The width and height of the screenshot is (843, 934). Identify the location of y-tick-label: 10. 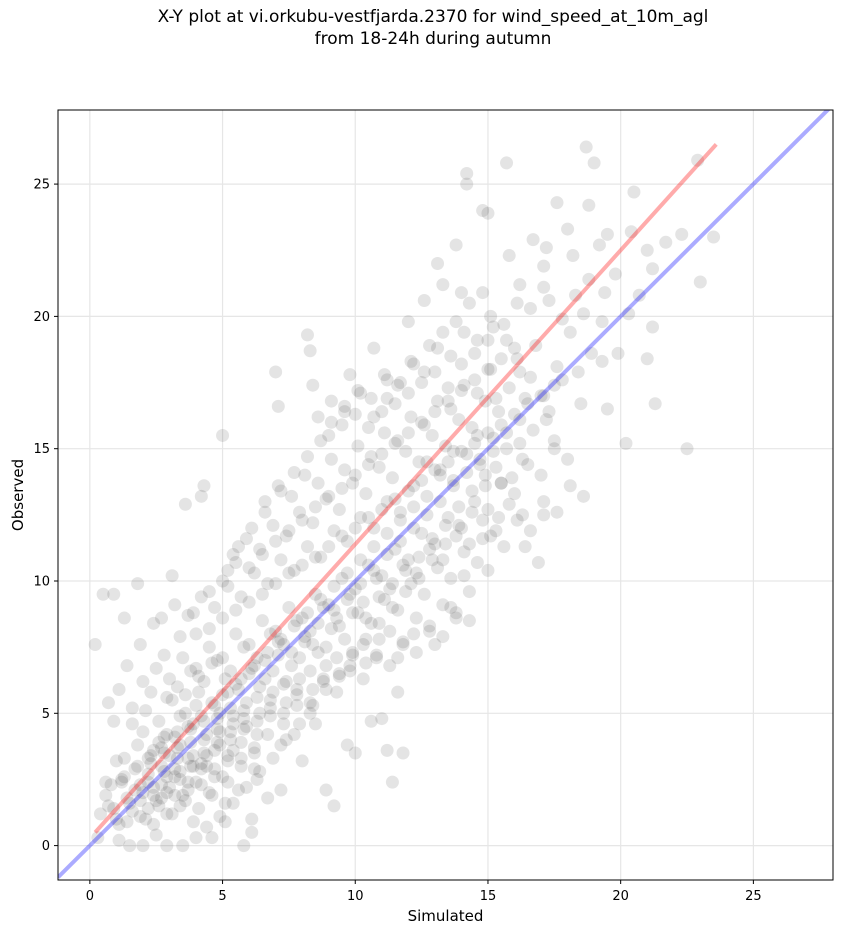
(41, 581).